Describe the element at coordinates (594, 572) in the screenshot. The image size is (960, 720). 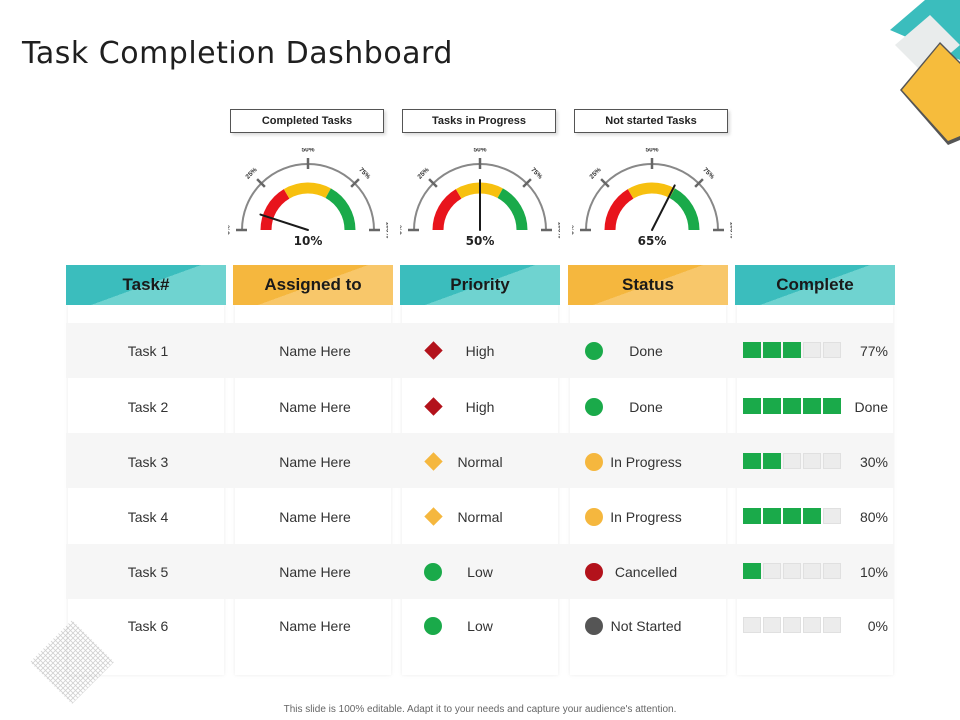
I see `red-dot-icon` at that location.